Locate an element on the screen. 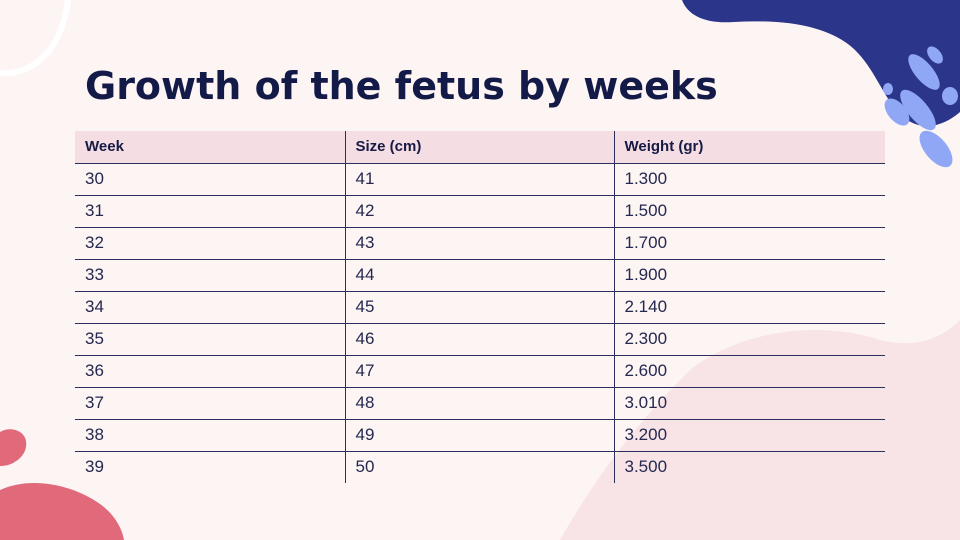  cell-size: 44 is located at coordinates (479, 275).